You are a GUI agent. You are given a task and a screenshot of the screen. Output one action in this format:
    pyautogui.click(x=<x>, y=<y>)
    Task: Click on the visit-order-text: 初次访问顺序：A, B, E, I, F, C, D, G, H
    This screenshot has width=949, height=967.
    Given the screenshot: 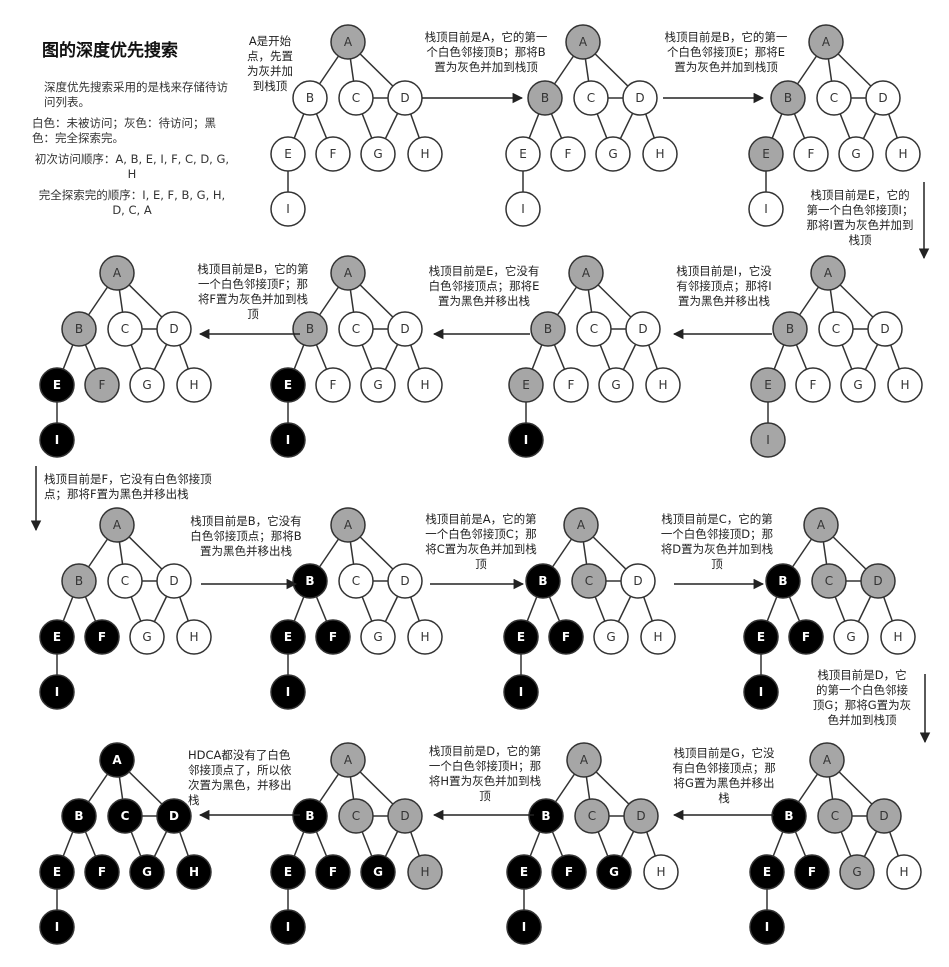 What is the action you would take?
    pyautogui.click(x=132, y=166)
    